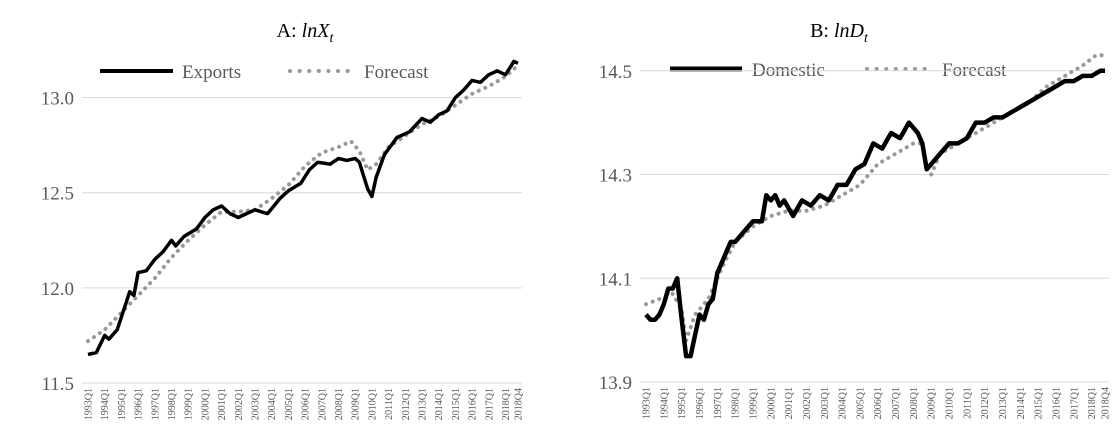 This screenshot has height=439, width=1112. I want to click on y-tick-label: 14.3, so click(615, 176).